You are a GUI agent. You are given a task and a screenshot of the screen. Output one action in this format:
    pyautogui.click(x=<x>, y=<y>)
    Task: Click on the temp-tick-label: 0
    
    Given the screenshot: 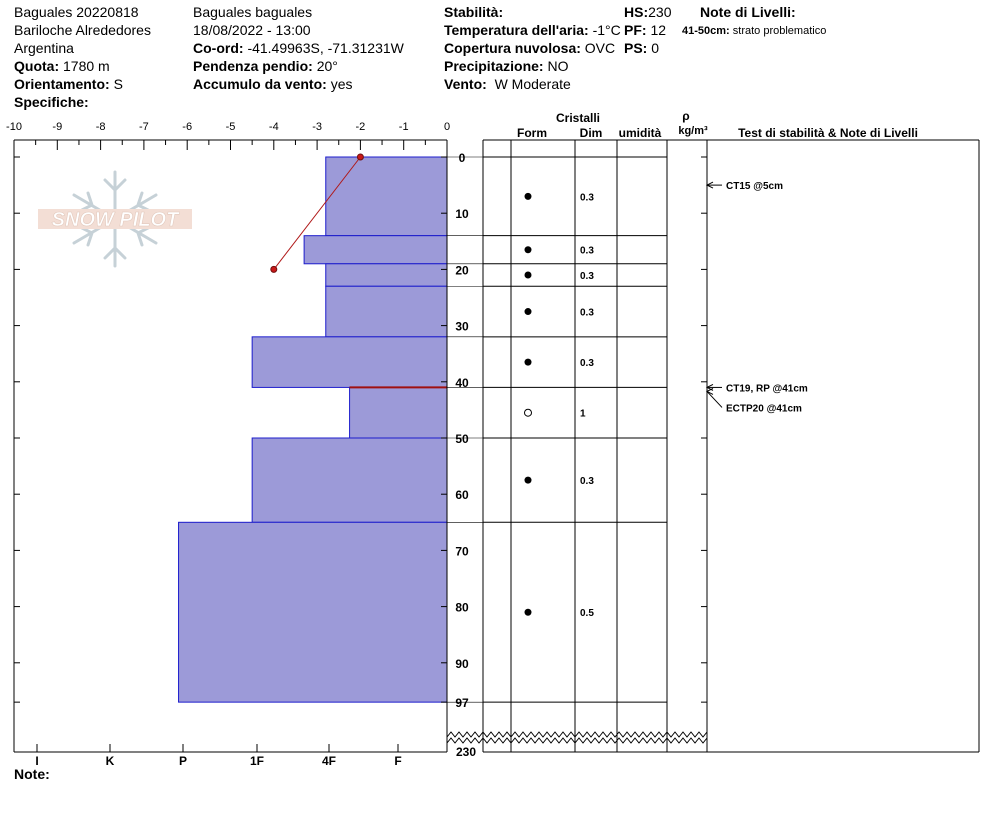 What is the action you would take?
    pyautogui.click(x=447, y=127)
    